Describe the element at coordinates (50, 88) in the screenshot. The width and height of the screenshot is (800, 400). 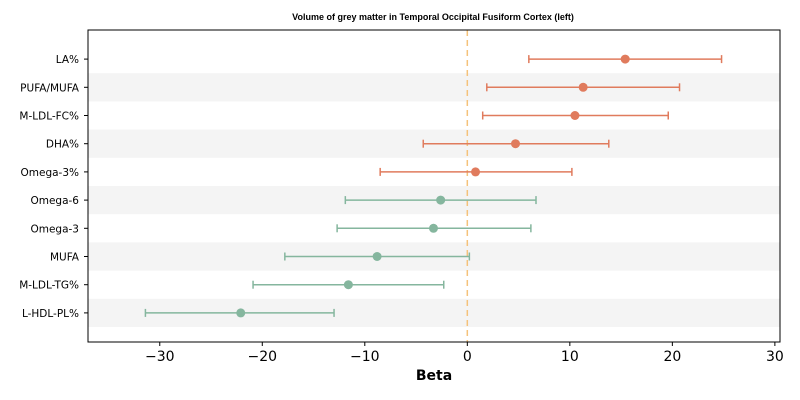
I see `y-tick-label: PUFA/MUFA` at that location.